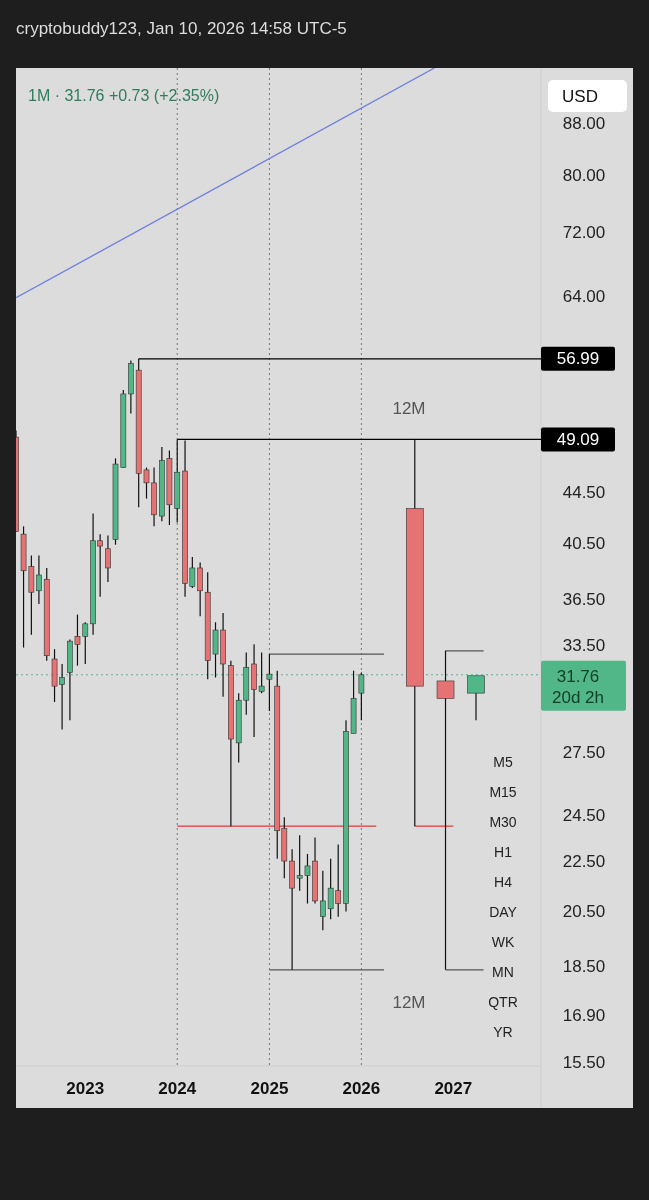 Image resolution: width=649 pixels, height=1200 pixels. Describe the element at coordinates (584, 911) in the screenshot. I see `y-tick-label: 20.50` at that location.